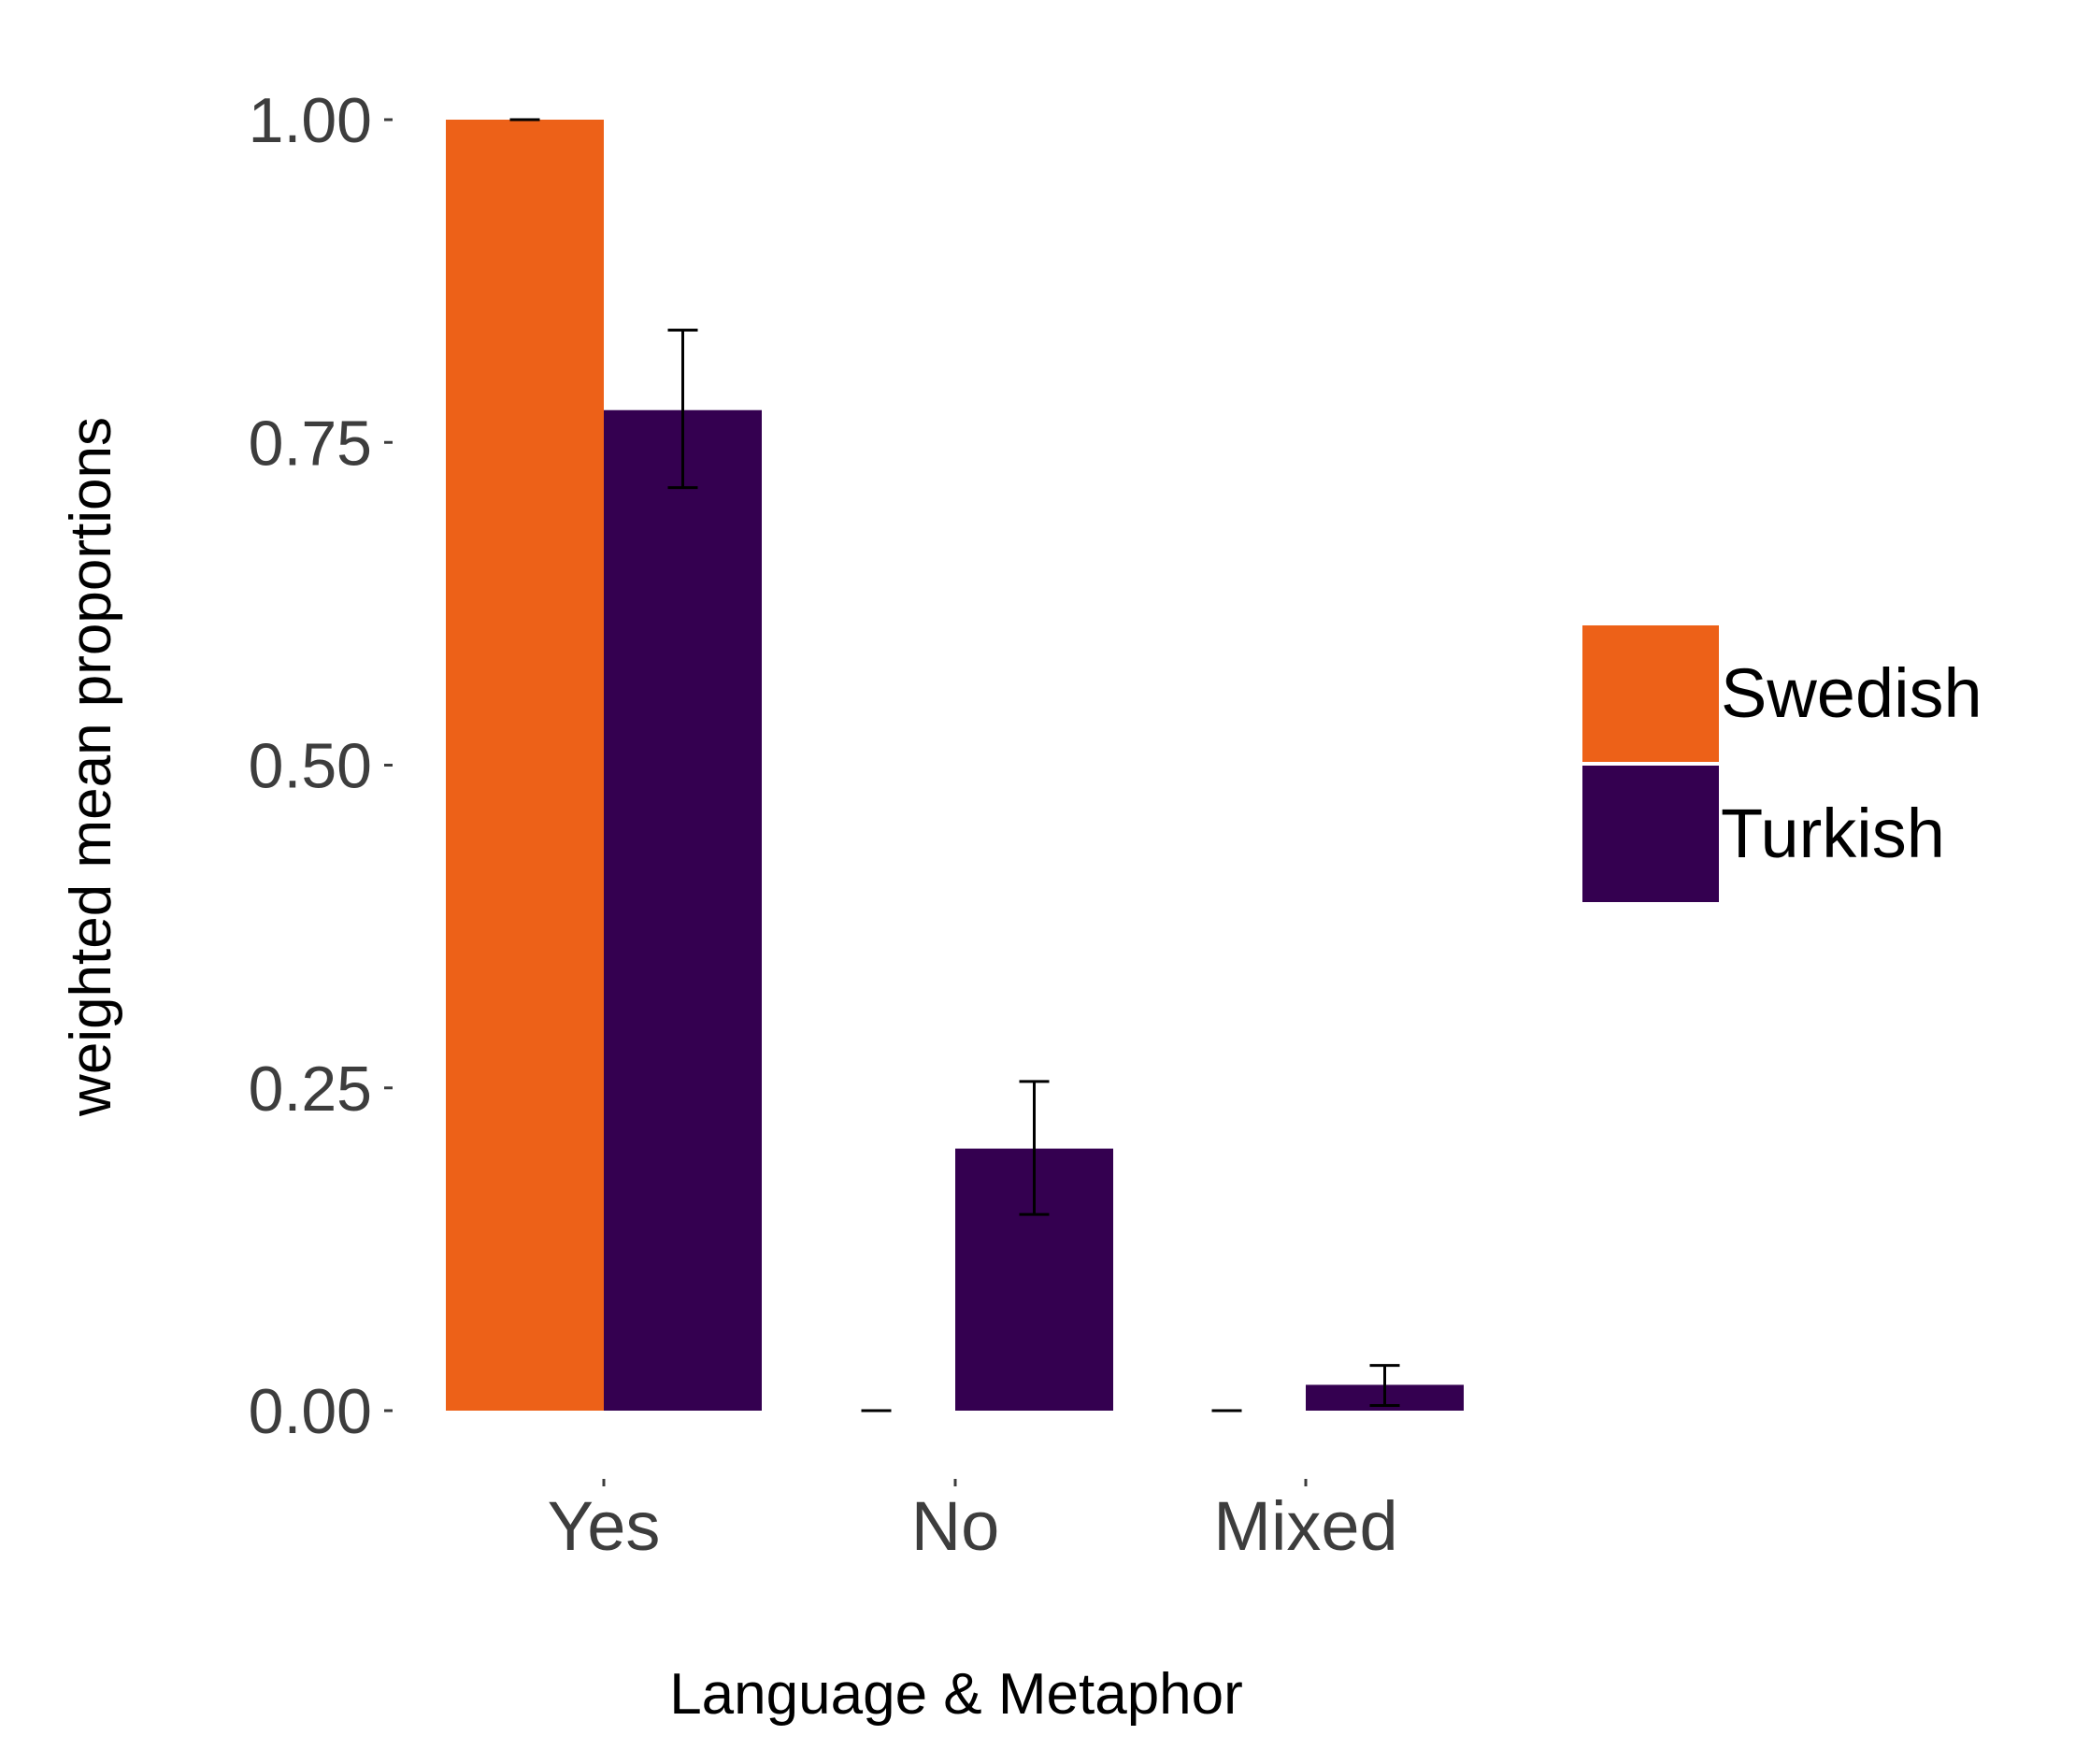 The image size is (2075, 1764). What do you see at coordinates (1384, 1385) in the screenshot?
I see `error-bar-turkish-mixed` at bounding box center [1384, 1385].